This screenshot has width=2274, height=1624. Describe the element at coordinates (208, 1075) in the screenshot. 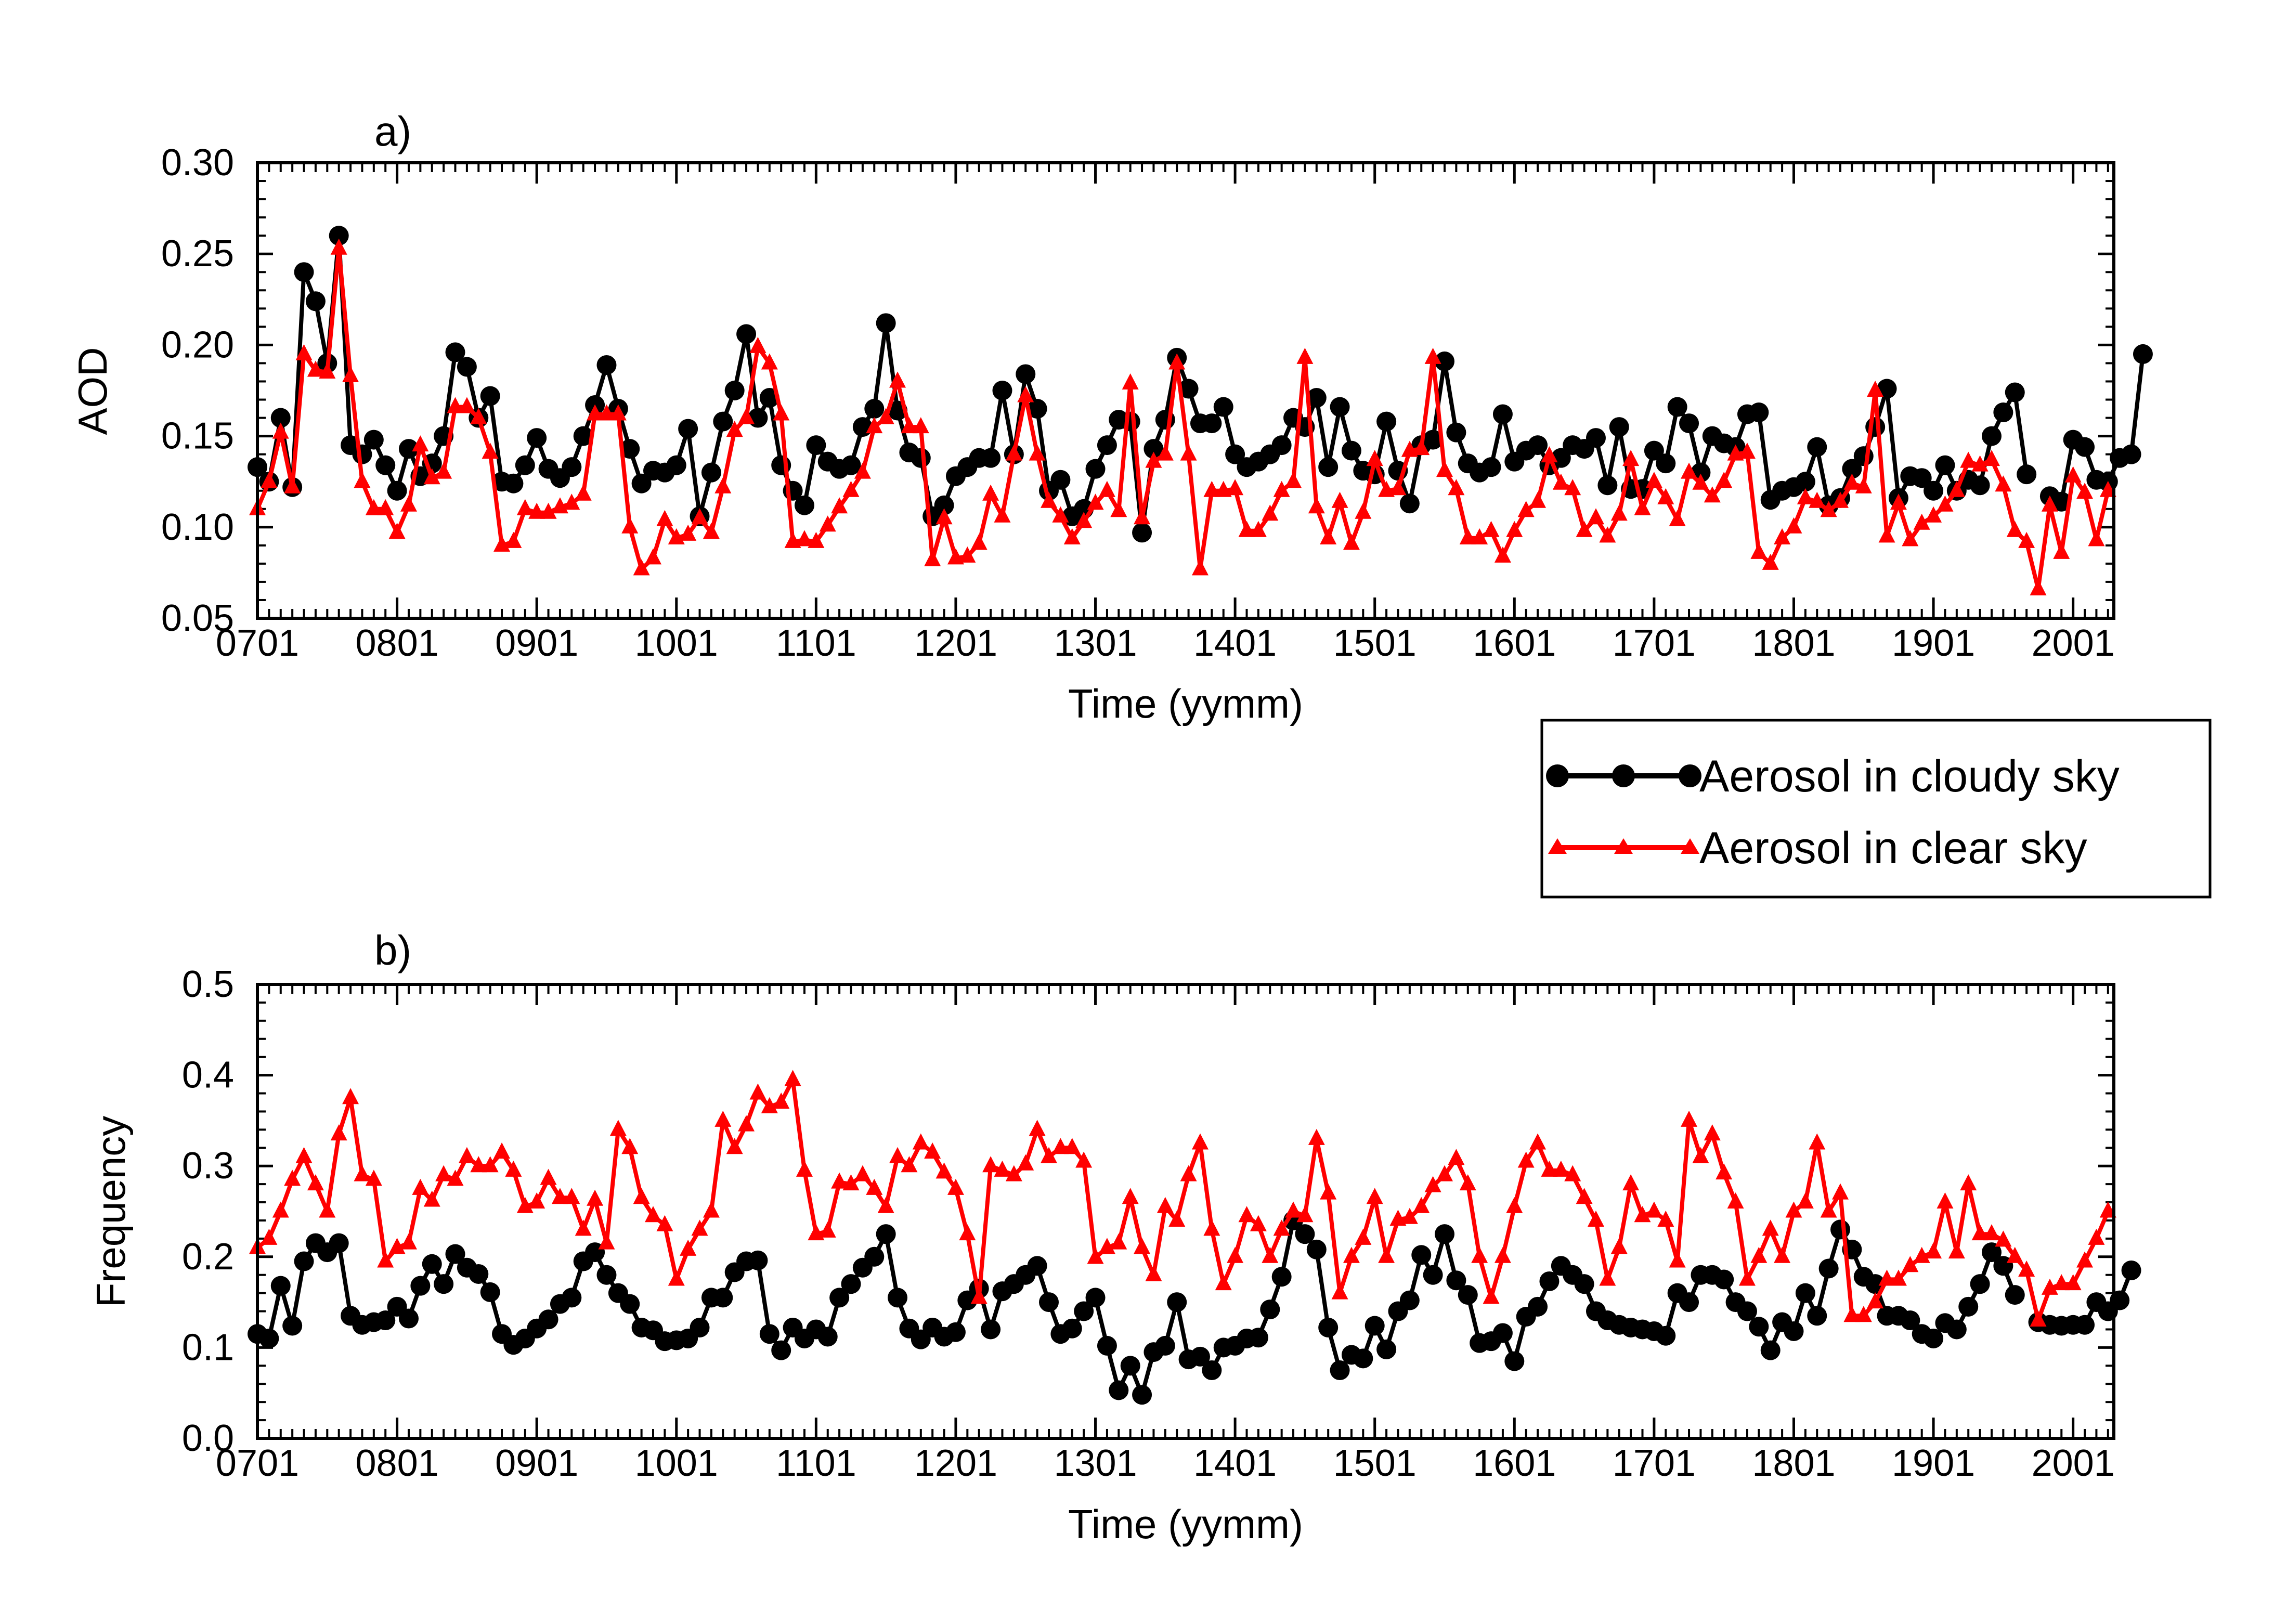

I see `panel-b-y-tick-label: 0.4` at that location.